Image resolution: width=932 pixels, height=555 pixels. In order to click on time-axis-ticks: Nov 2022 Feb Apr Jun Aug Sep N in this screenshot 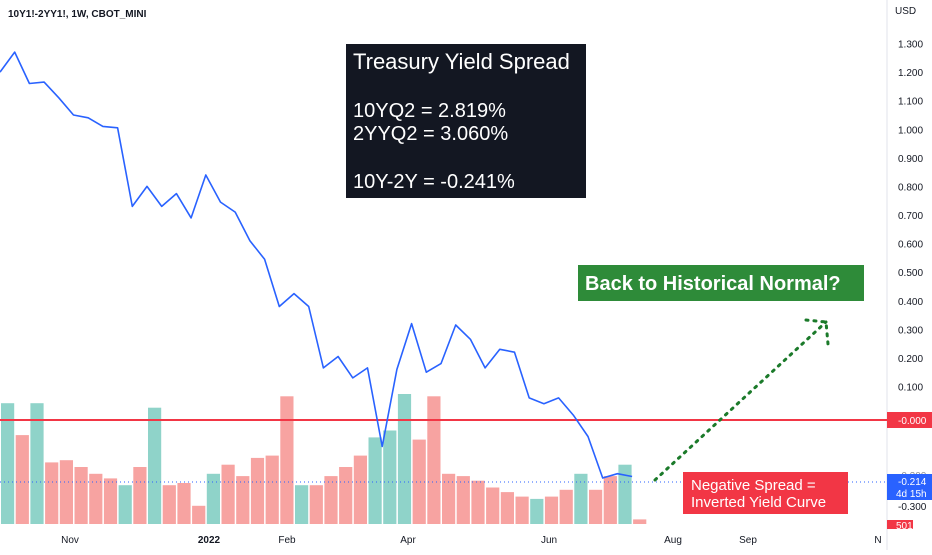, I will do `click(471, 540)`.